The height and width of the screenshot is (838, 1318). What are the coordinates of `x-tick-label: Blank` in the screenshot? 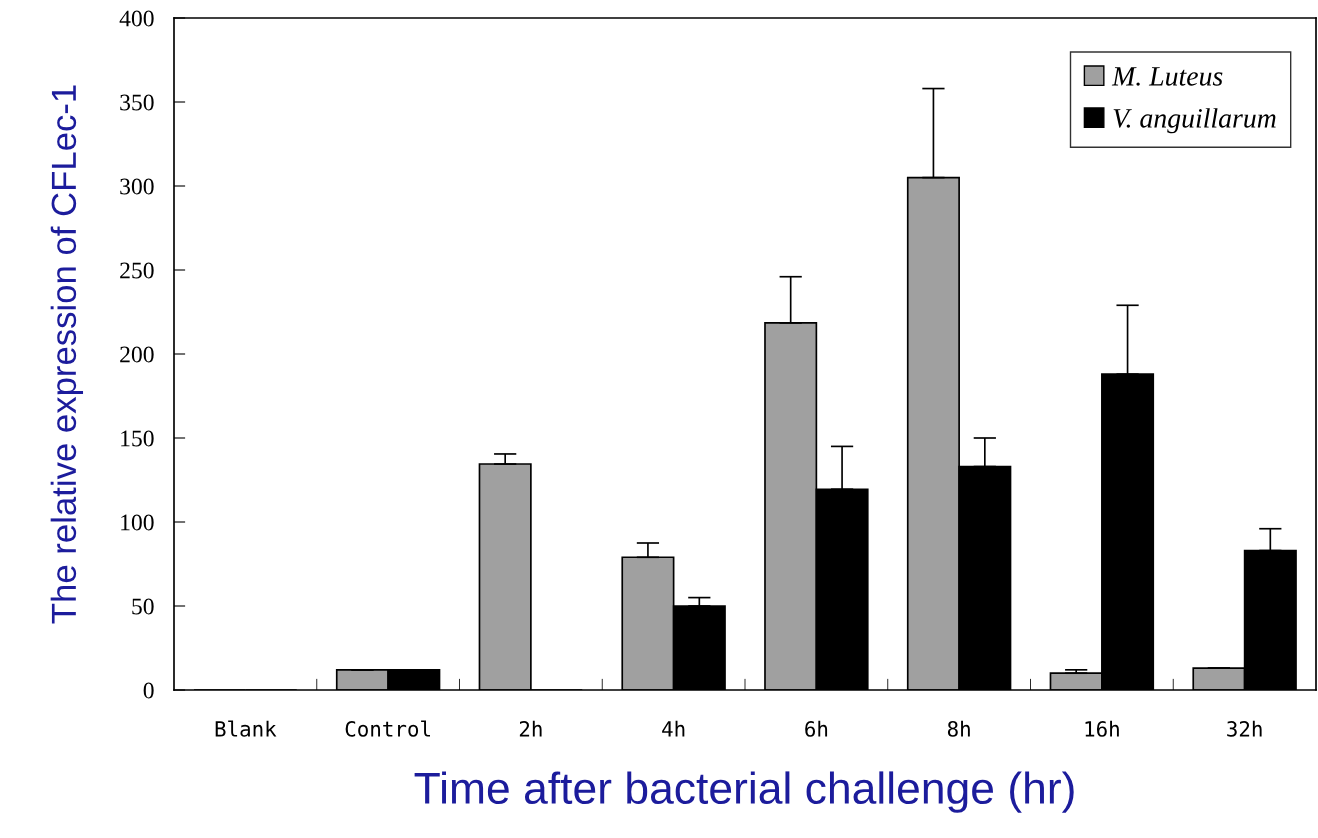 It's located at (246, 728).